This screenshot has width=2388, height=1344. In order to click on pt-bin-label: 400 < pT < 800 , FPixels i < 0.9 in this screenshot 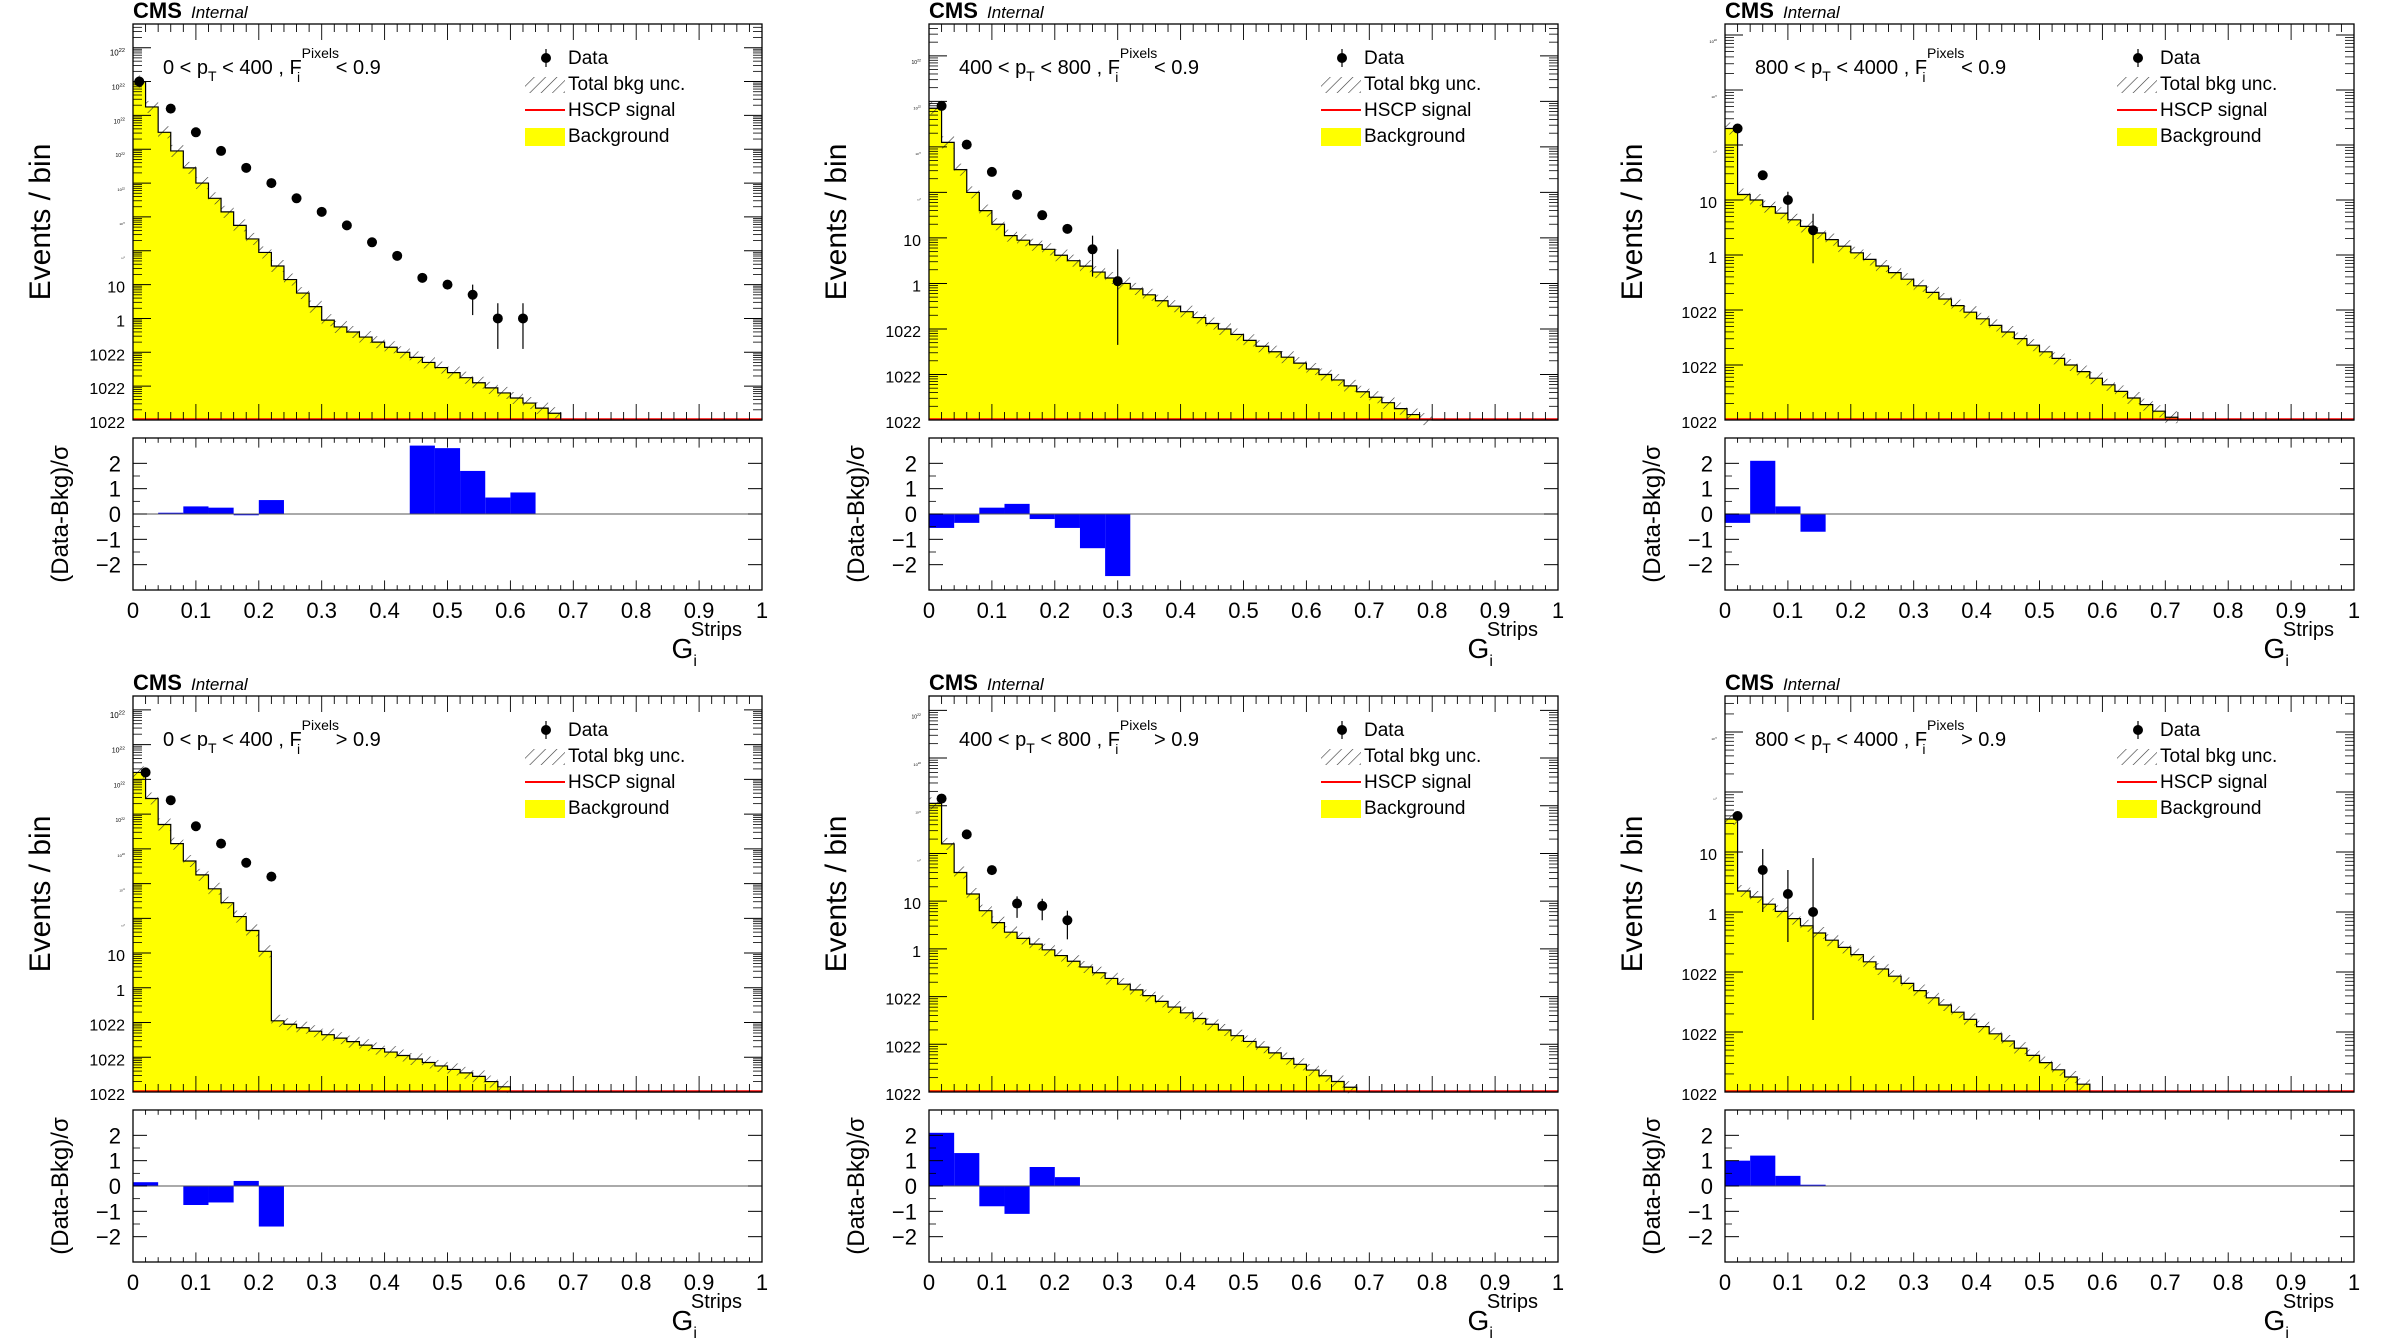, I will do `click(1079, 65)`.